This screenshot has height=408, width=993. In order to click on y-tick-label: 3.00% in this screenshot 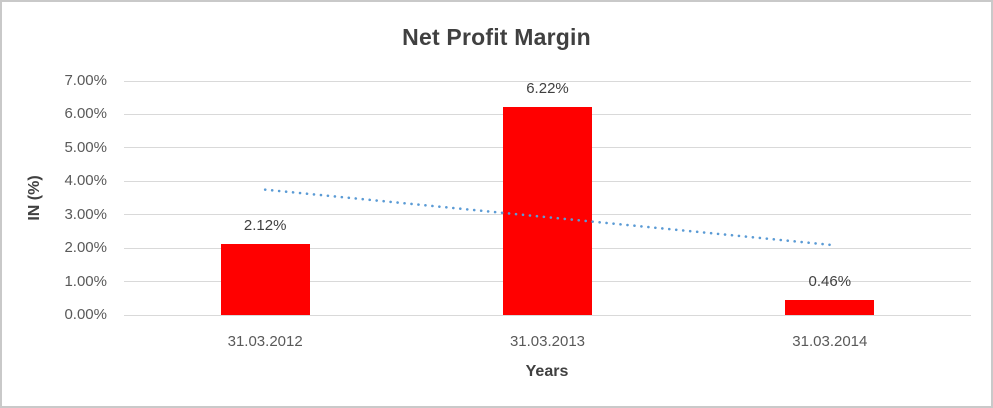, I will do `click(85, 214)`.